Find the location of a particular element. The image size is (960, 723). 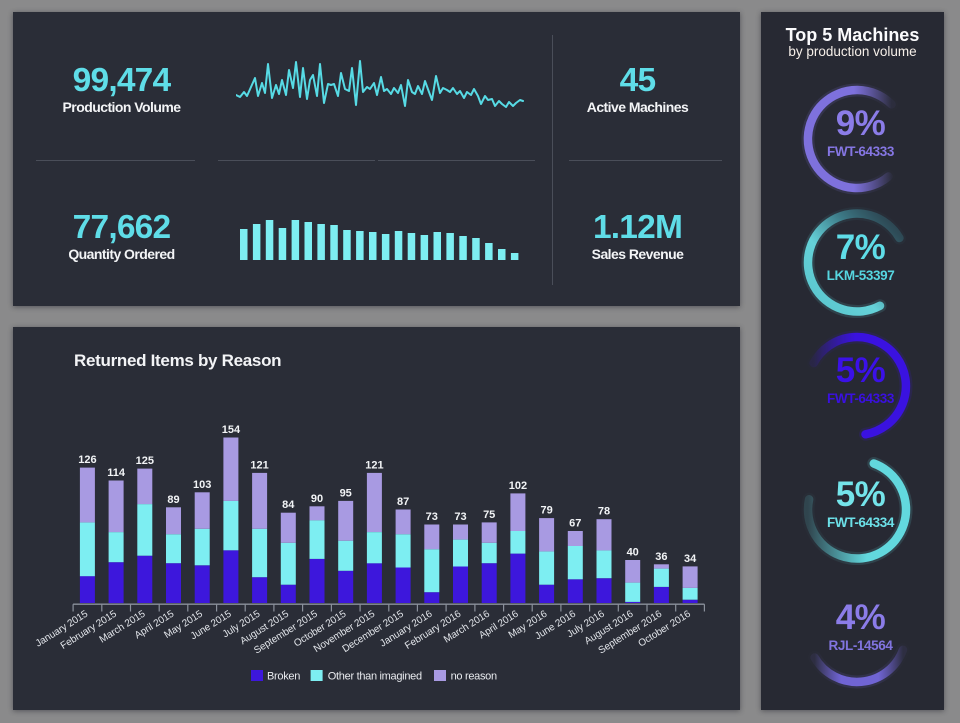

svg-text: 125 is located at coordinates (145, 461).